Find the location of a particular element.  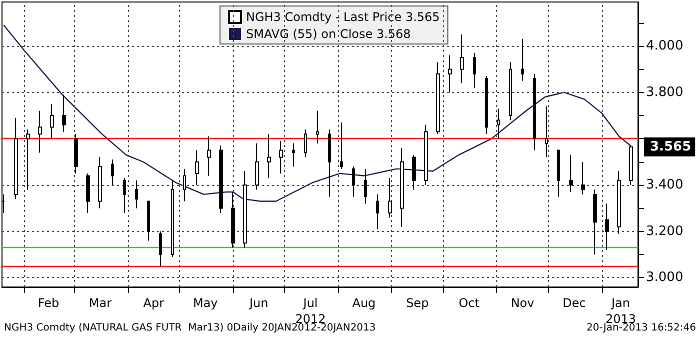

x-tick-label: May is located at coordinates (205, 303).